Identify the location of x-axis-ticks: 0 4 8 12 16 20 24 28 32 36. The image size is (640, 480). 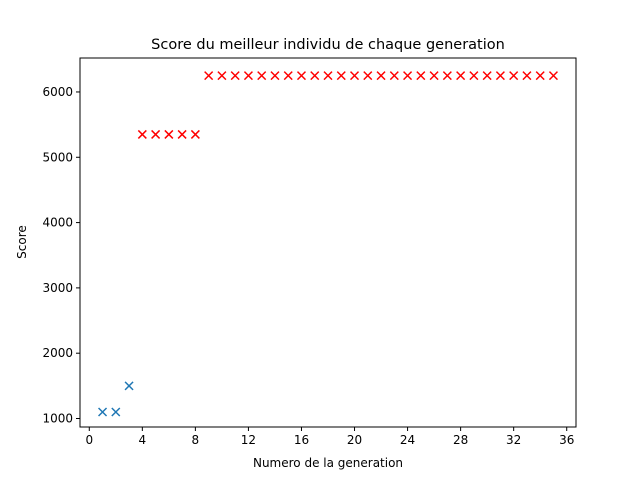
(329, 437).